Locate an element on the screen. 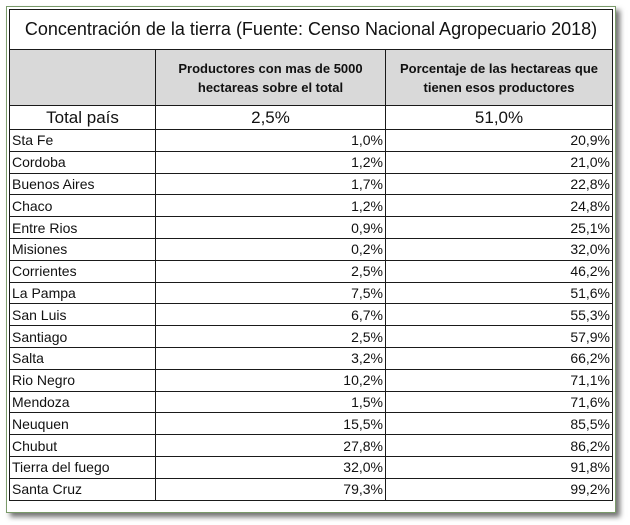  cell-hectareas: 57,9% is located at coordinates (499, 336).